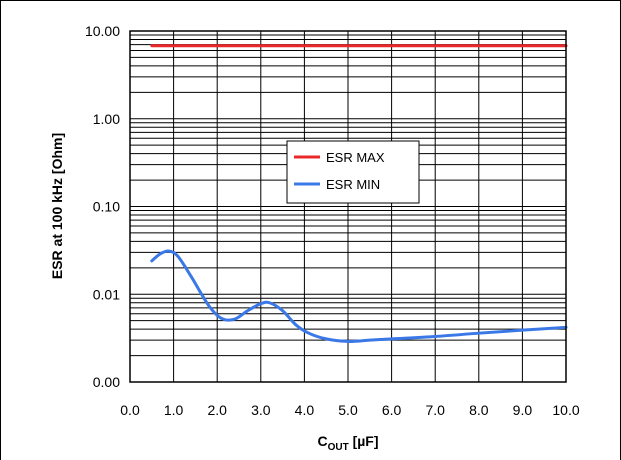 Image resolution: width=621 pixels, height=460 pixels. What do you see at coordinates (0, 230) in the screenshot?
I see `frame-border-left` at bounding box center [0, 230].